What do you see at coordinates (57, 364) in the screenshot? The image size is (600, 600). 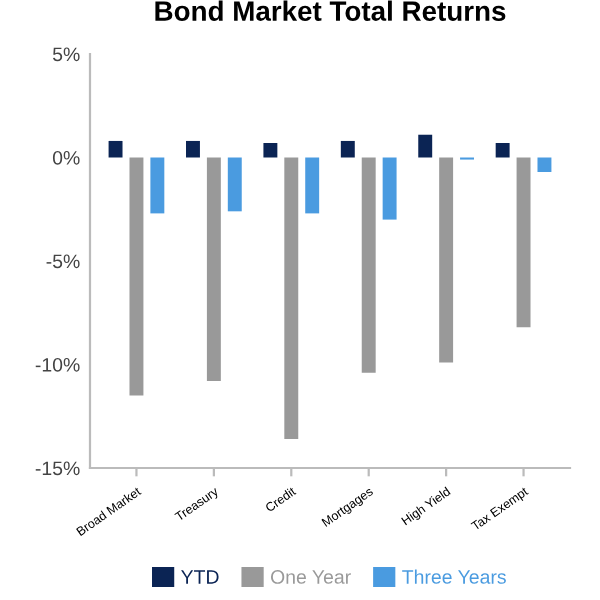 I see `y-tick-label: -10%` at bounding box center [57, 364].